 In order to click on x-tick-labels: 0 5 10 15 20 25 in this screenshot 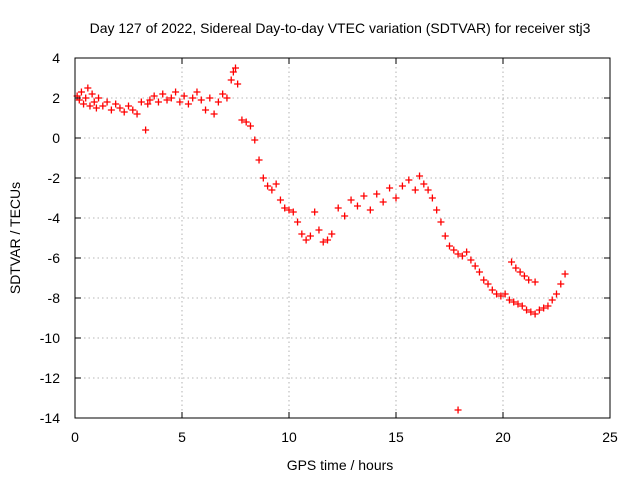, I will do `click(344, 437)`.